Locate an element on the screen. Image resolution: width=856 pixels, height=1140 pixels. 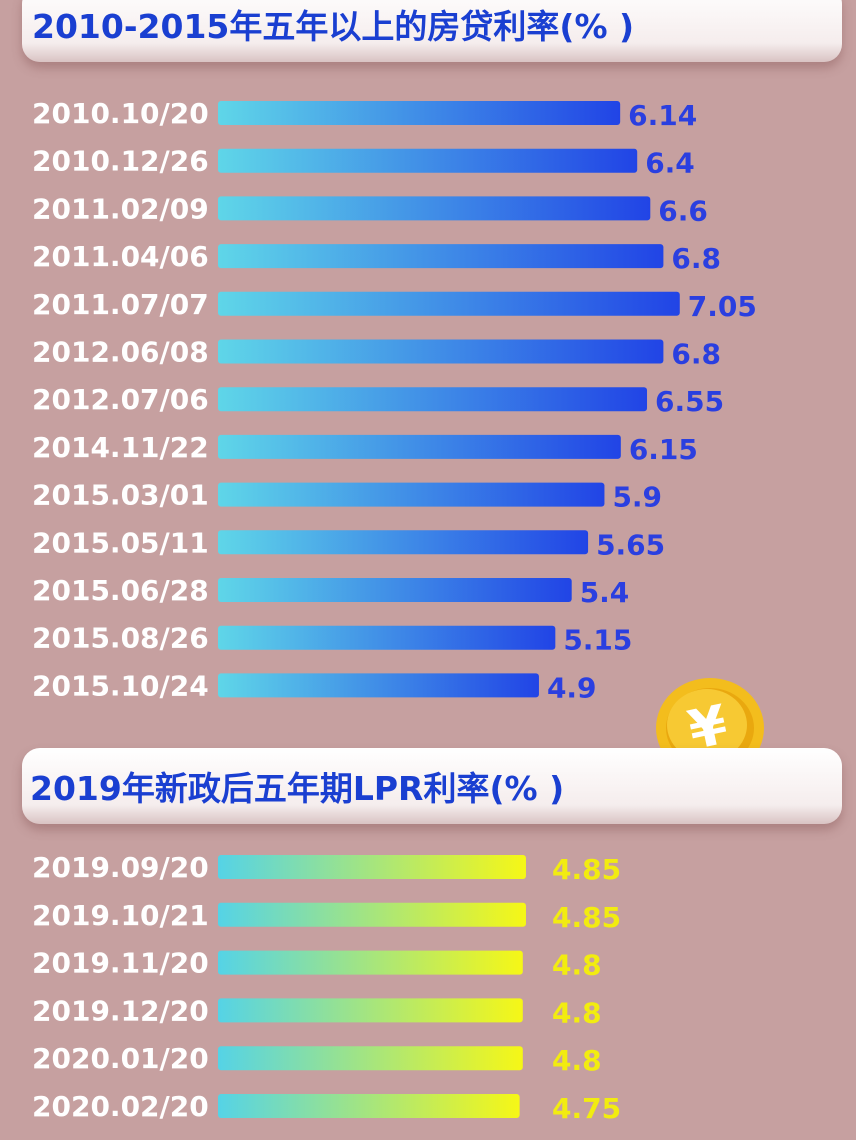
category-label: 2019.12/20 is located at coordinates (120, 1010).